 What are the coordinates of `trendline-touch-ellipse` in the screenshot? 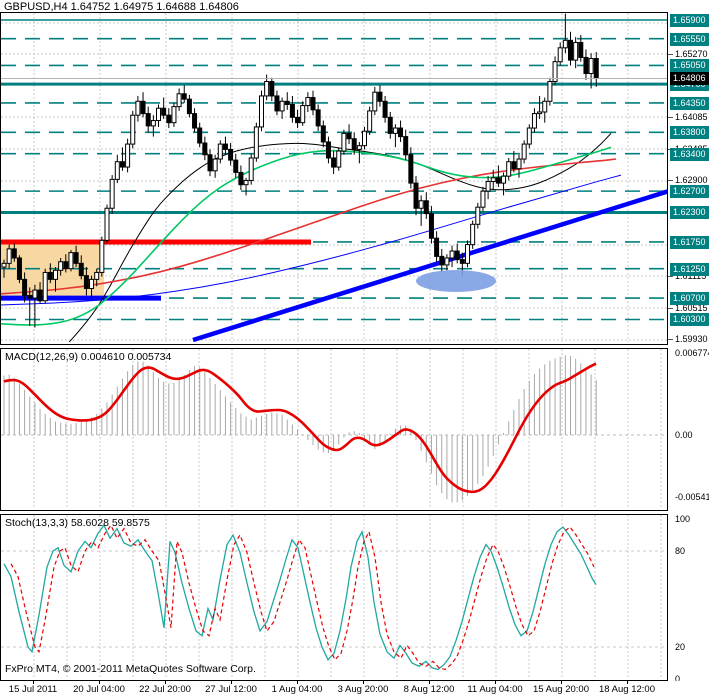 It's located at (456, 281).